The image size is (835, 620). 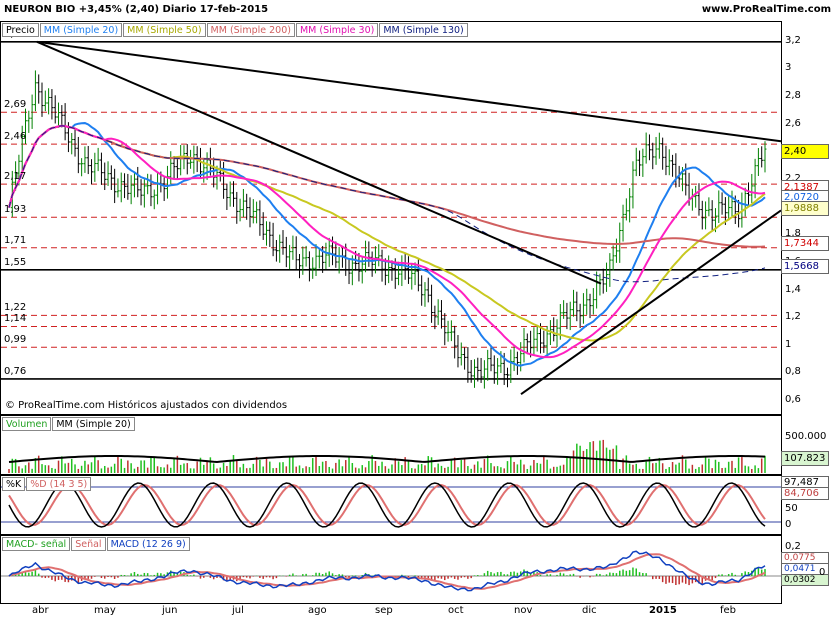 I want to click on macd-legend: MACD- señal Señal MACD (12 26 9), so click(x=96, y=544).